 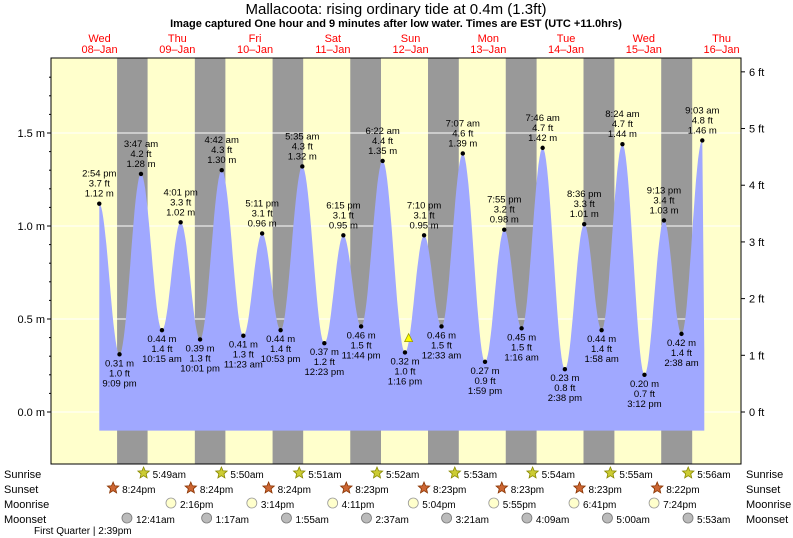 What do you see at coordinates (472, 520) in the screenshot?
I see `moonset-time: 3:21am` at bounding box center [472, 520].